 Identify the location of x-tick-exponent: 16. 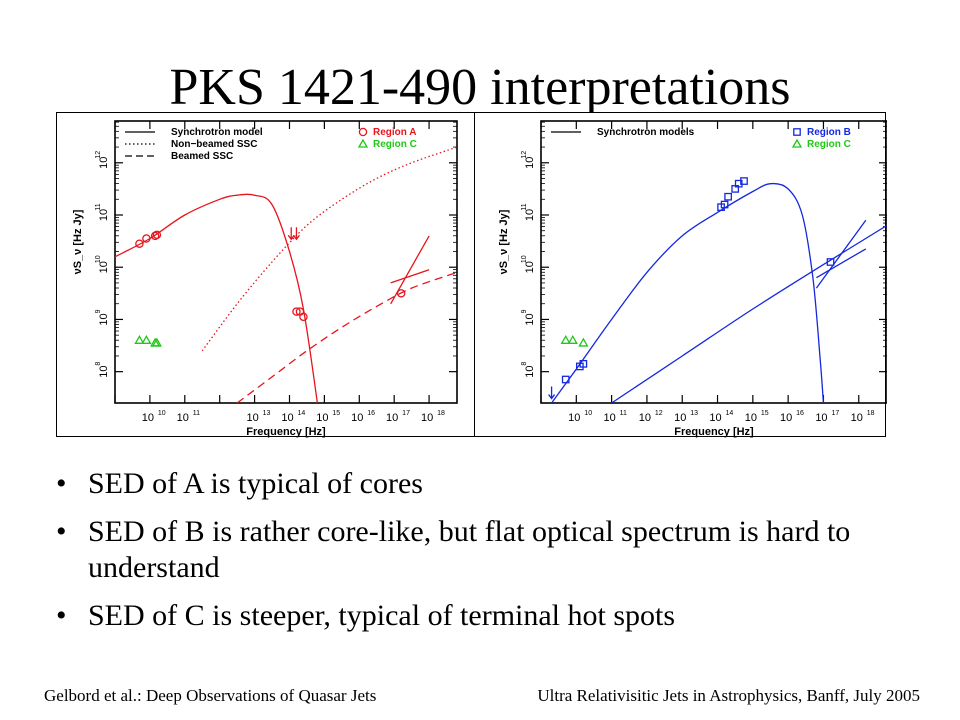
(800, 413).